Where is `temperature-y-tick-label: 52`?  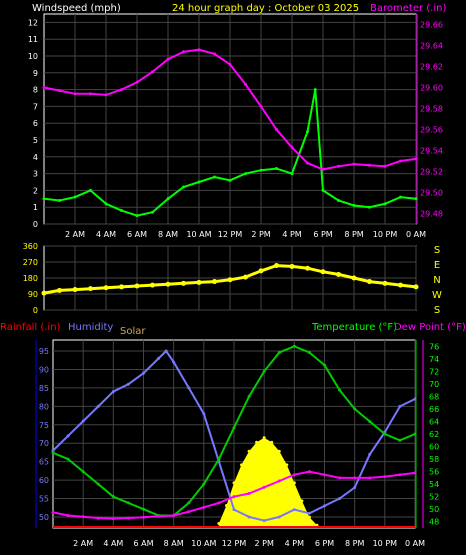 temperature-y-tick-label: 52 is located at coordinates (434, 497).